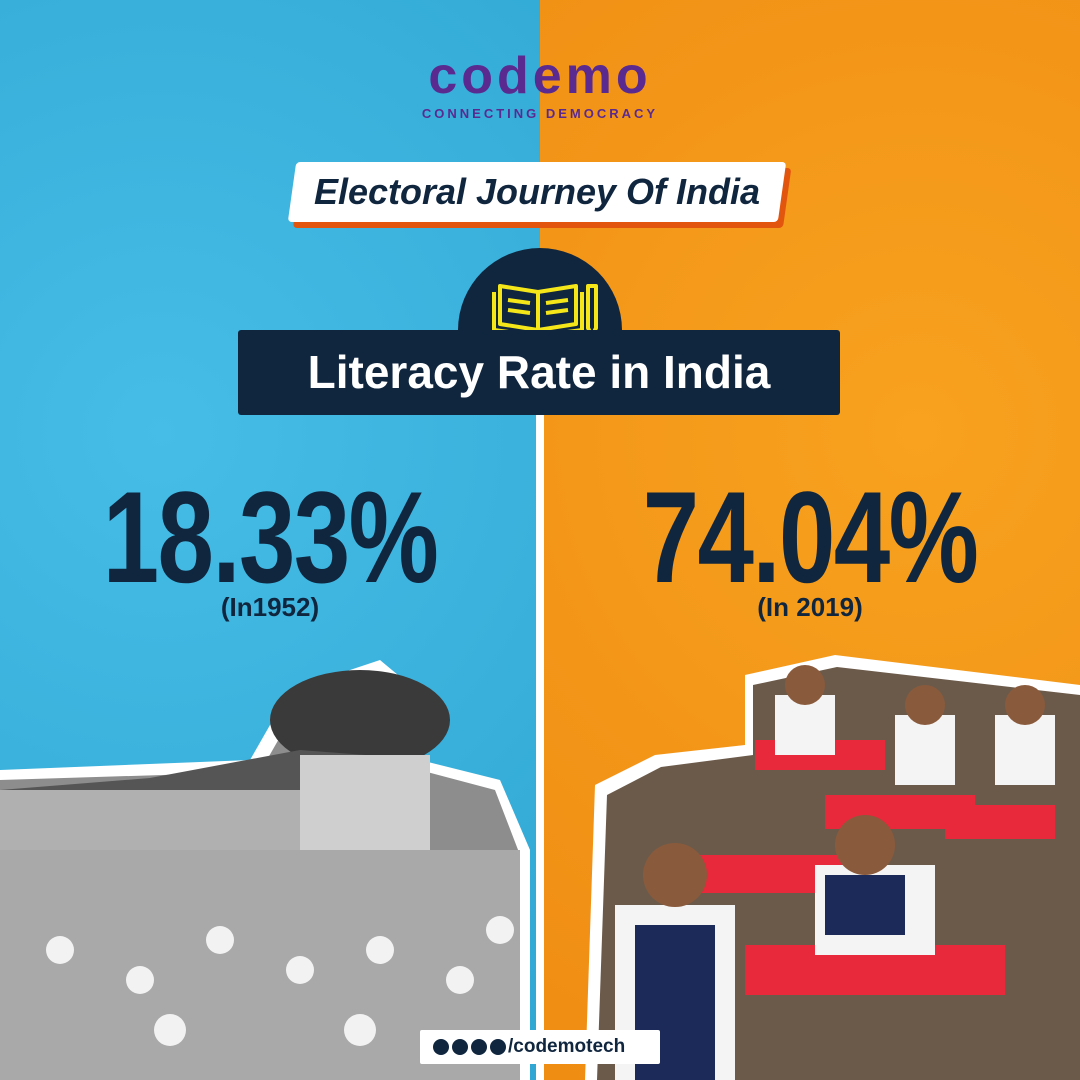  I want to click on logo: codemo CONNECTING DEMOCRACY, so click(540, 85).